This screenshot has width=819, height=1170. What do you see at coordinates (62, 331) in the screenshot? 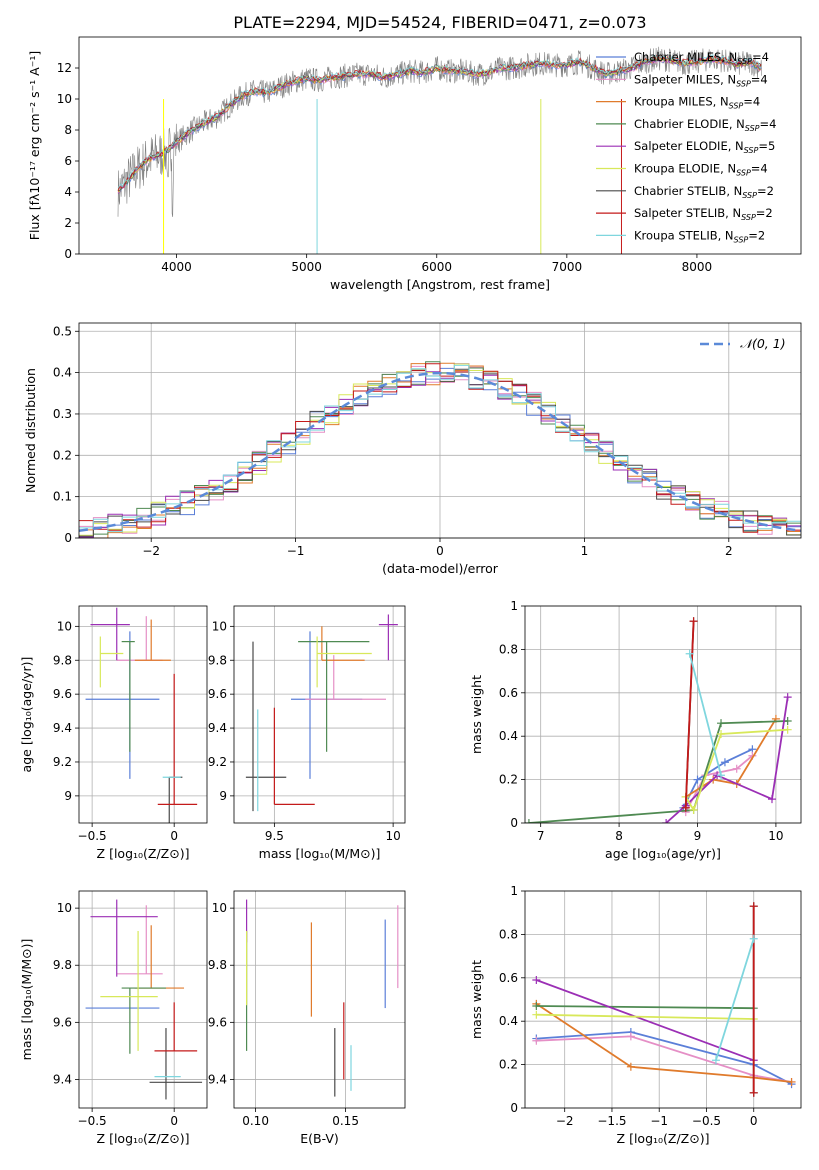
I see `y-tick-label: 0.5` at bounding box center [62, 331].